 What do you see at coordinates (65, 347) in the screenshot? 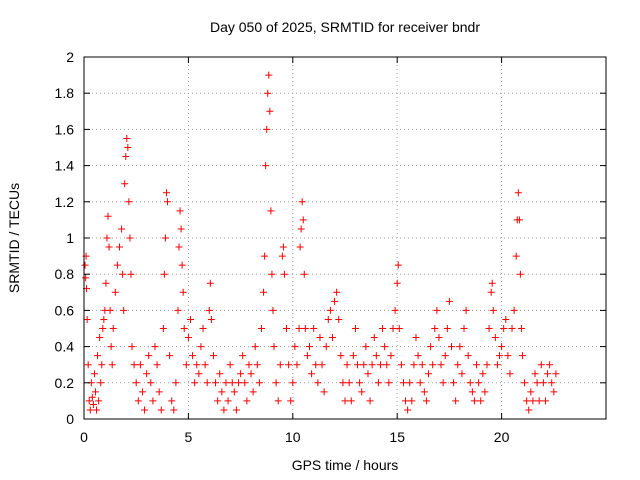
I see `y-tick-label: 0.4` at bounding box center [65, 347].